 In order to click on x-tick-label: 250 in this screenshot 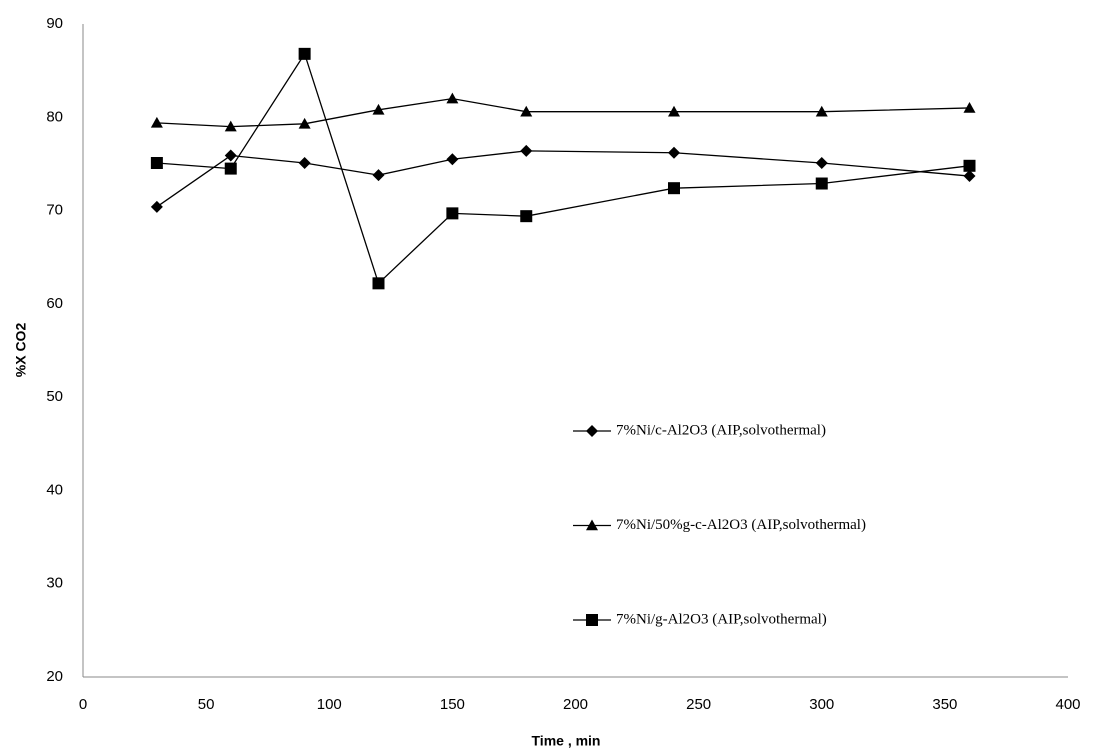, I will do `click(698, 704)`.